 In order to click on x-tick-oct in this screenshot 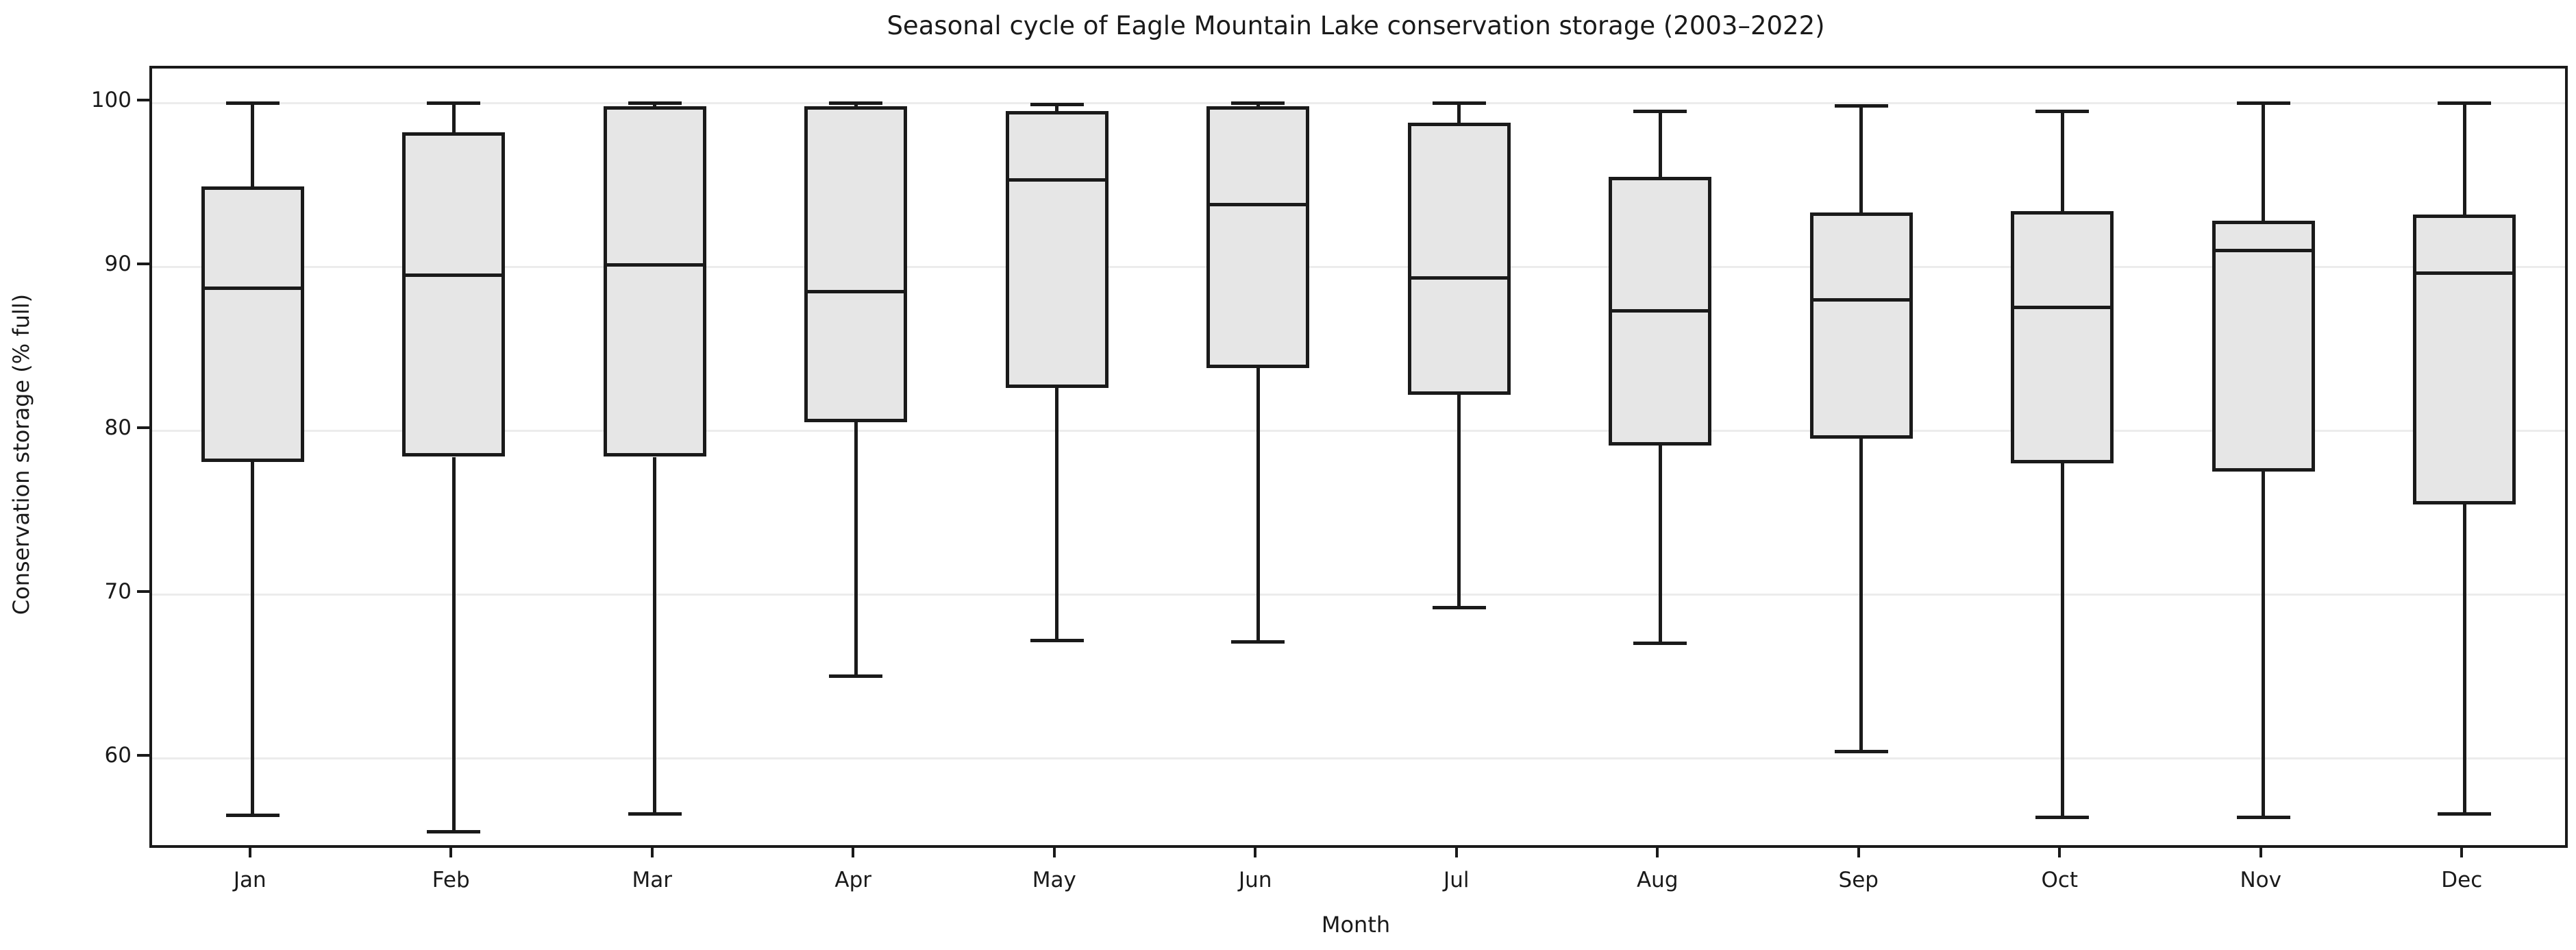, I will do `click(2059, 851)`.